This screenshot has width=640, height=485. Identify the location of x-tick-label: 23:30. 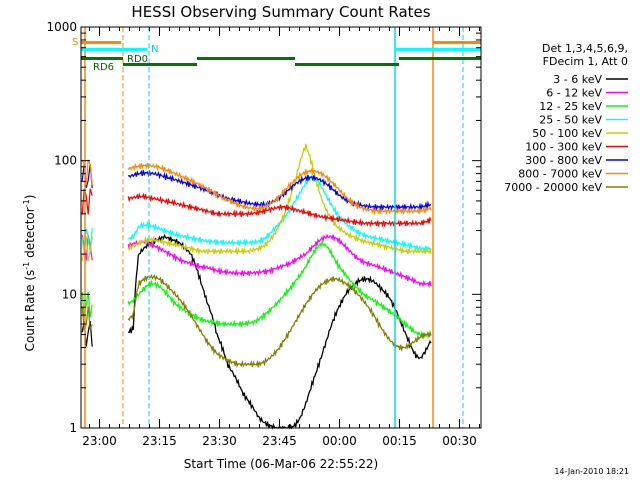
(219, 441).